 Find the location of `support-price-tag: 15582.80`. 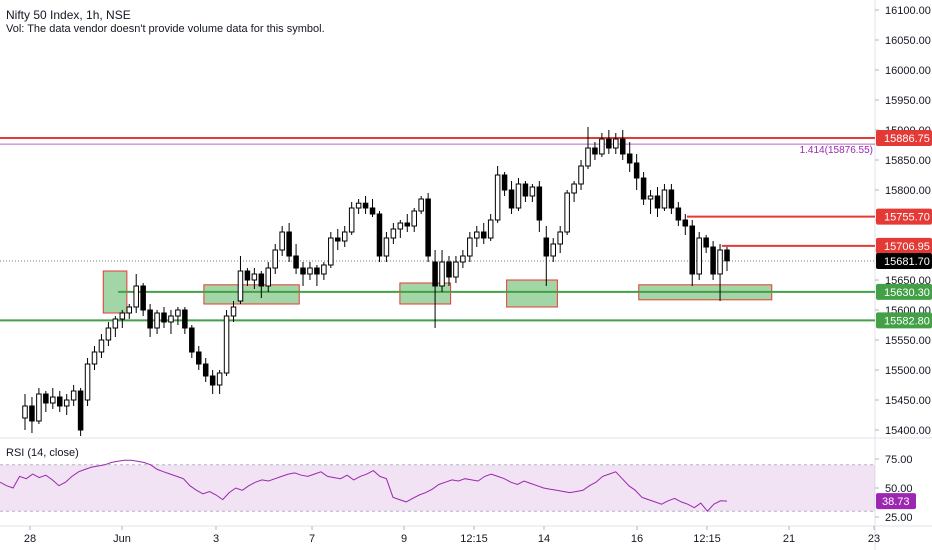

support-price-tag: 15582.80 is located at coordinates (904, 320).